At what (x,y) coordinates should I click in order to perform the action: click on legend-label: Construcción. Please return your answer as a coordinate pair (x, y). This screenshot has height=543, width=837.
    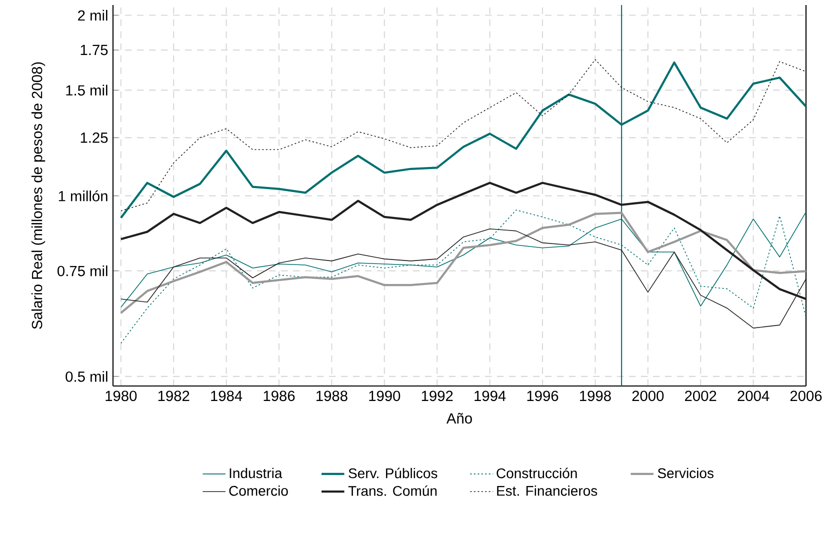
    Looking at the image, I should click on (536, 473).